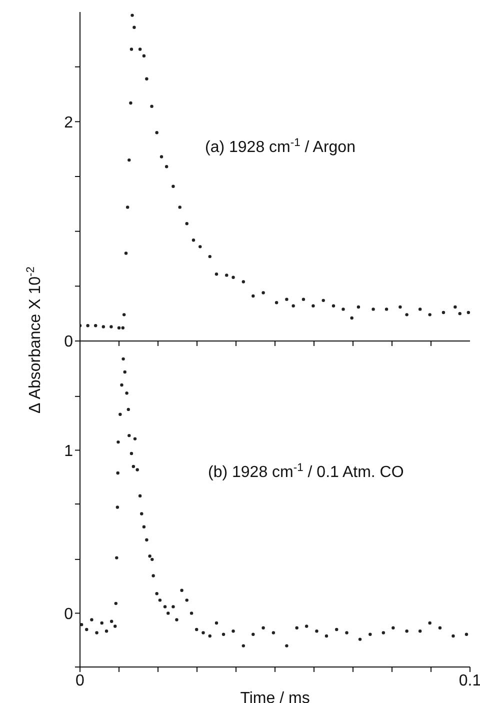  Describe the element at coordinates (280, 146) in the screenshot. I see `annotation: (a) 1928 cm$^{-1}$ / Argon` at that location.